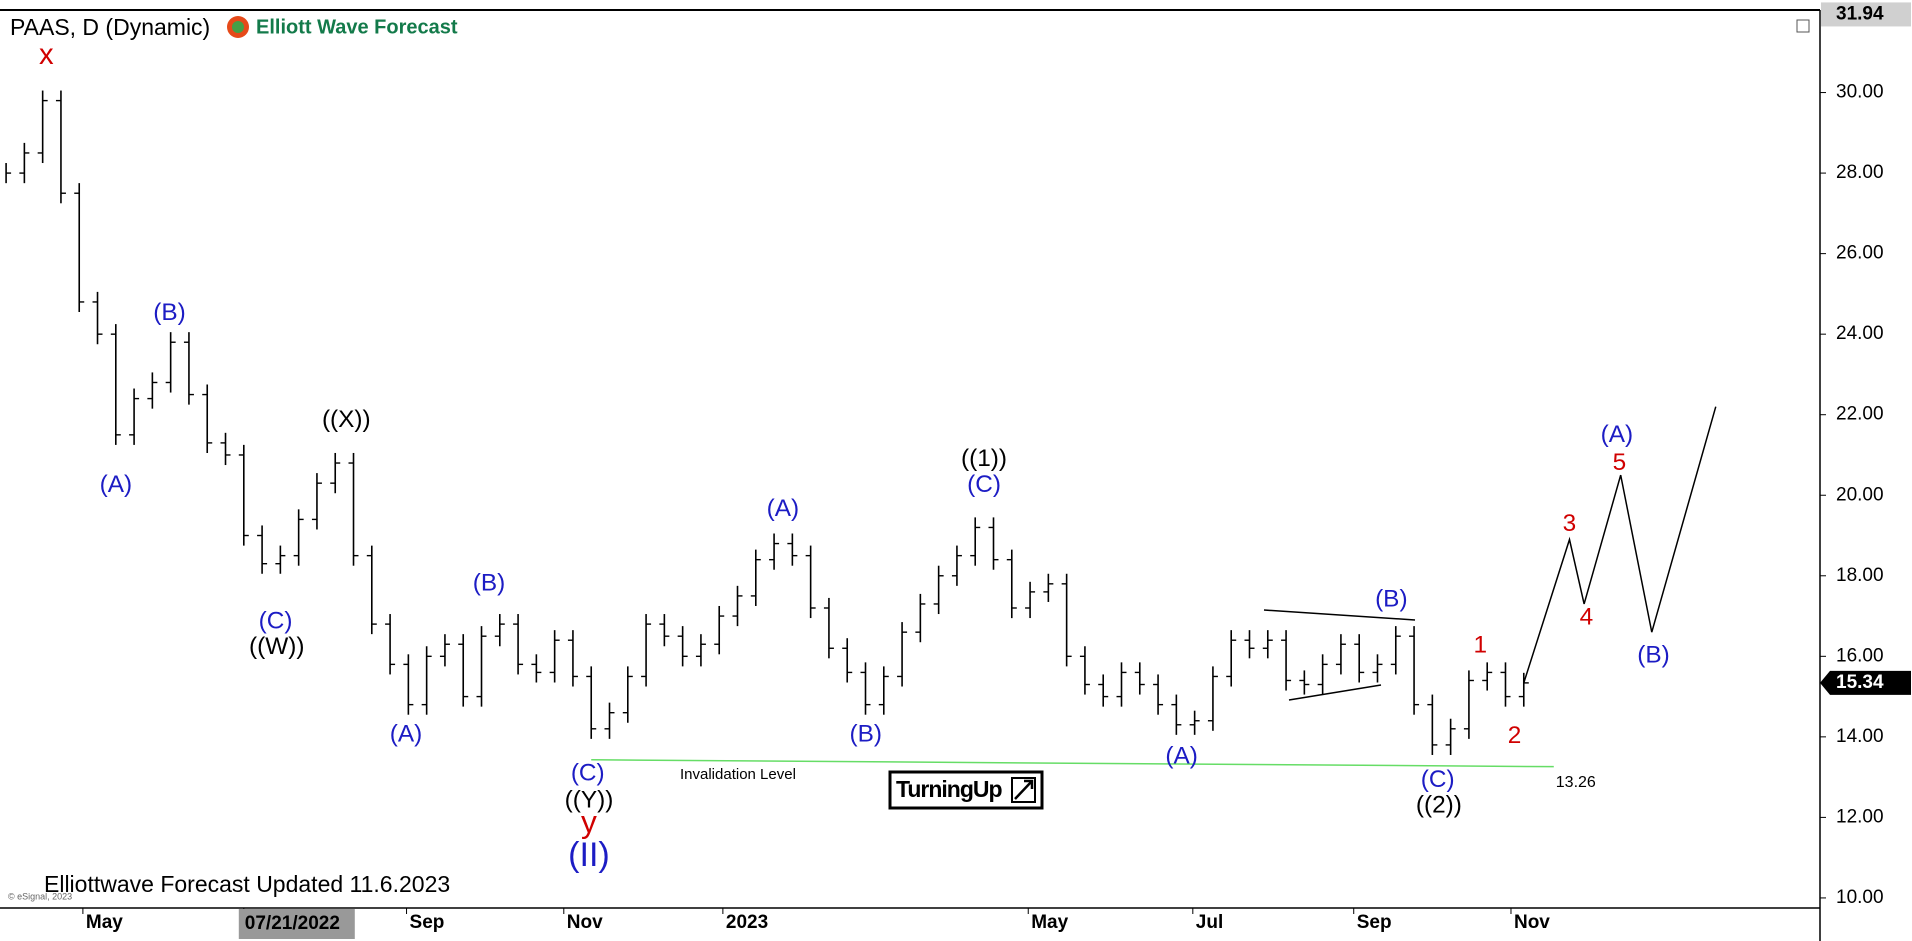  What do you see at coordinates (1860, 13) in the screenshot?
I see `top-price-label: 31.94` at bounding box center [1860, 13].